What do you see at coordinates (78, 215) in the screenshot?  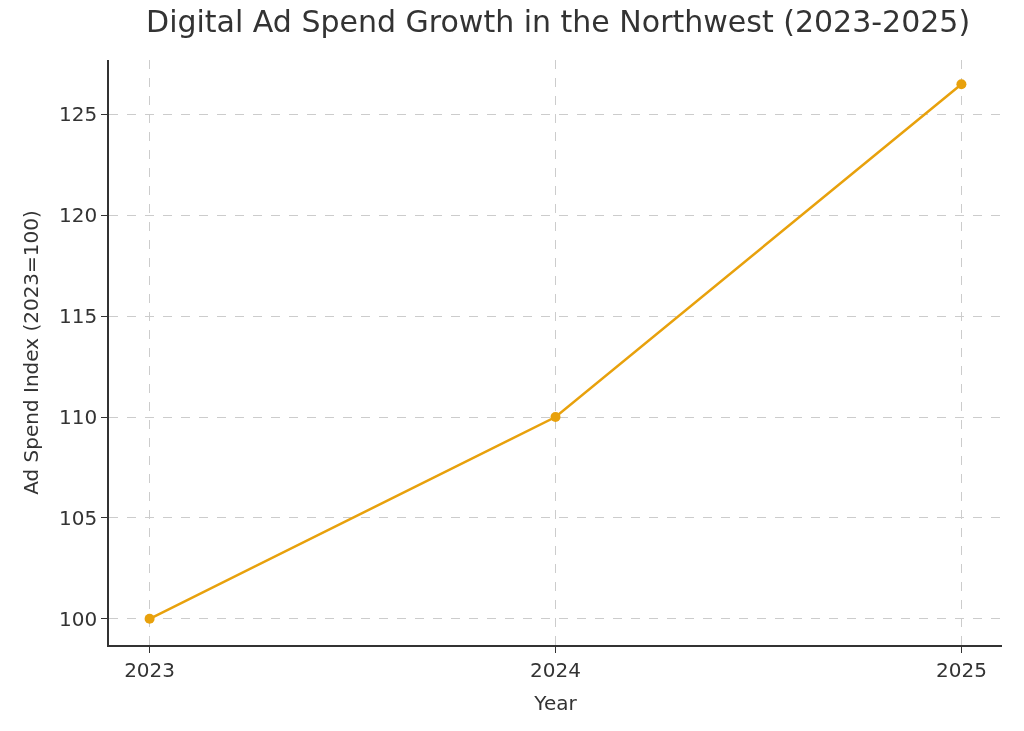 I see `y-tick-label: 120` at bounding box center [78, 215].